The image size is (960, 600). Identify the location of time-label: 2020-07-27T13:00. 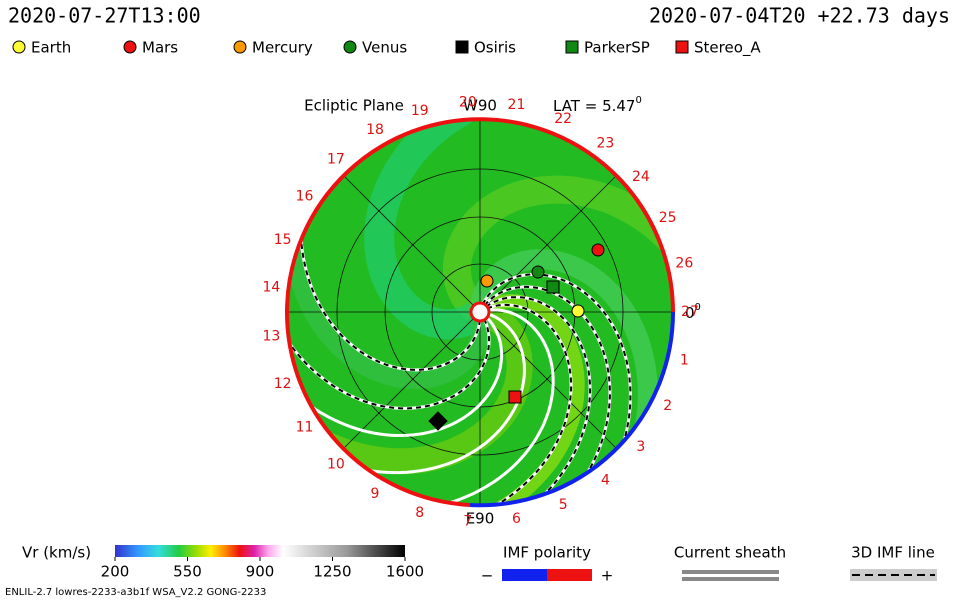
(104, 16).